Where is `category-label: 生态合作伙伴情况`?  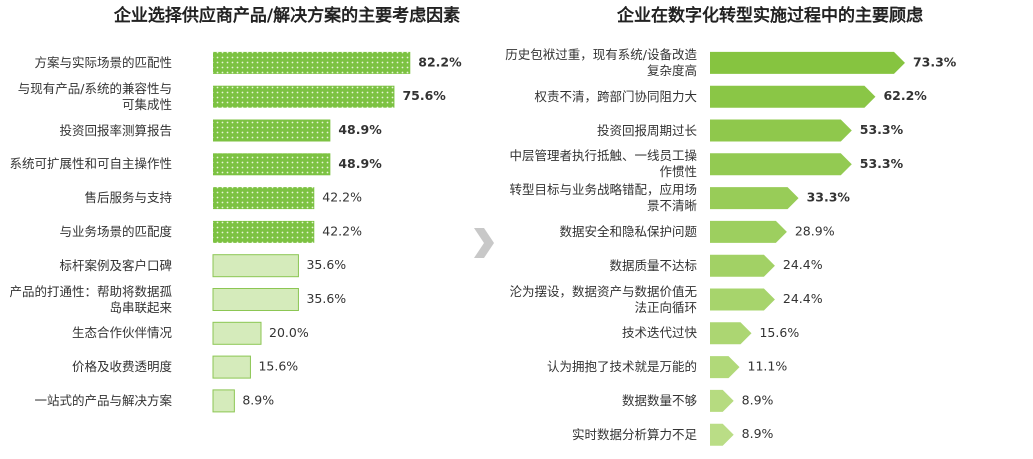
category-label: 生态合作伙伴情况 is located at coordinates (121, 333).